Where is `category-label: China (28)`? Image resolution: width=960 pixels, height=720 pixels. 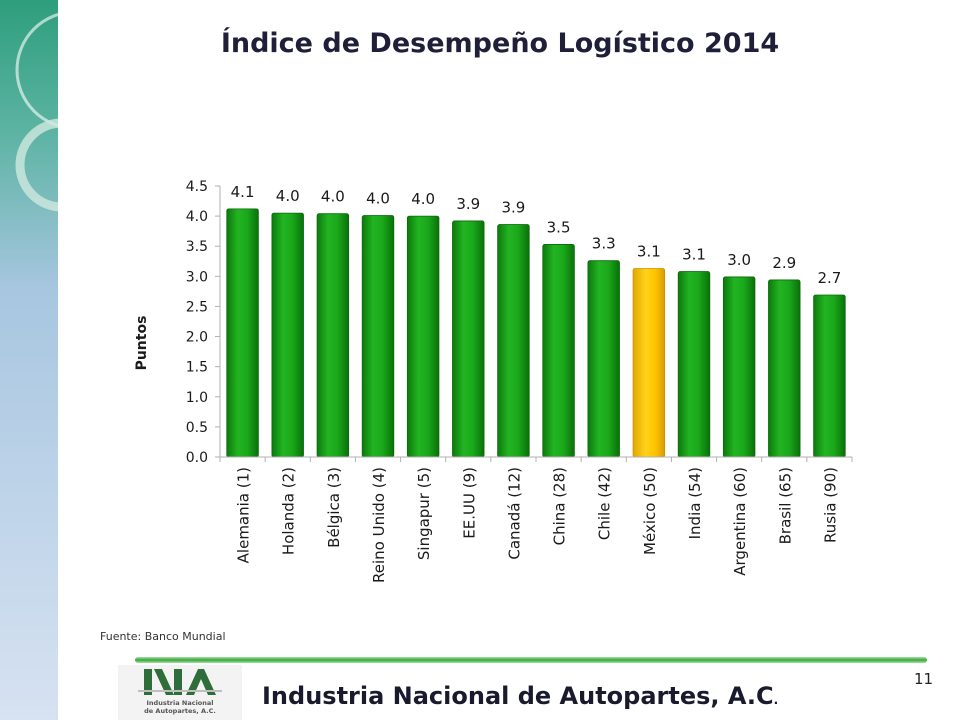 category-label: China (28) is located at coordinates (560, 506).